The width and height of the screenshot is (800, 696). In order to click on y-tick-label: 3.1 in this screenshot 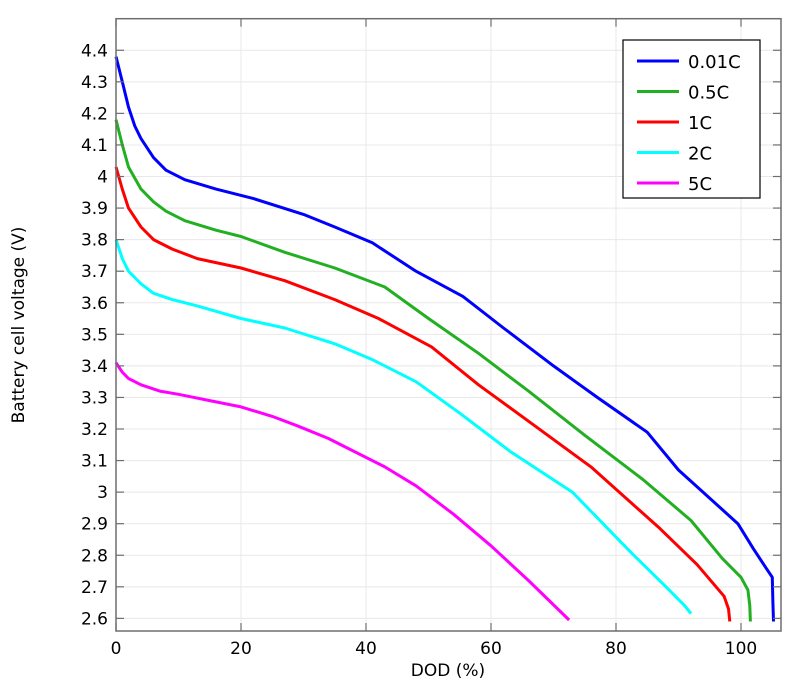, I will do `click(94, 462)`.